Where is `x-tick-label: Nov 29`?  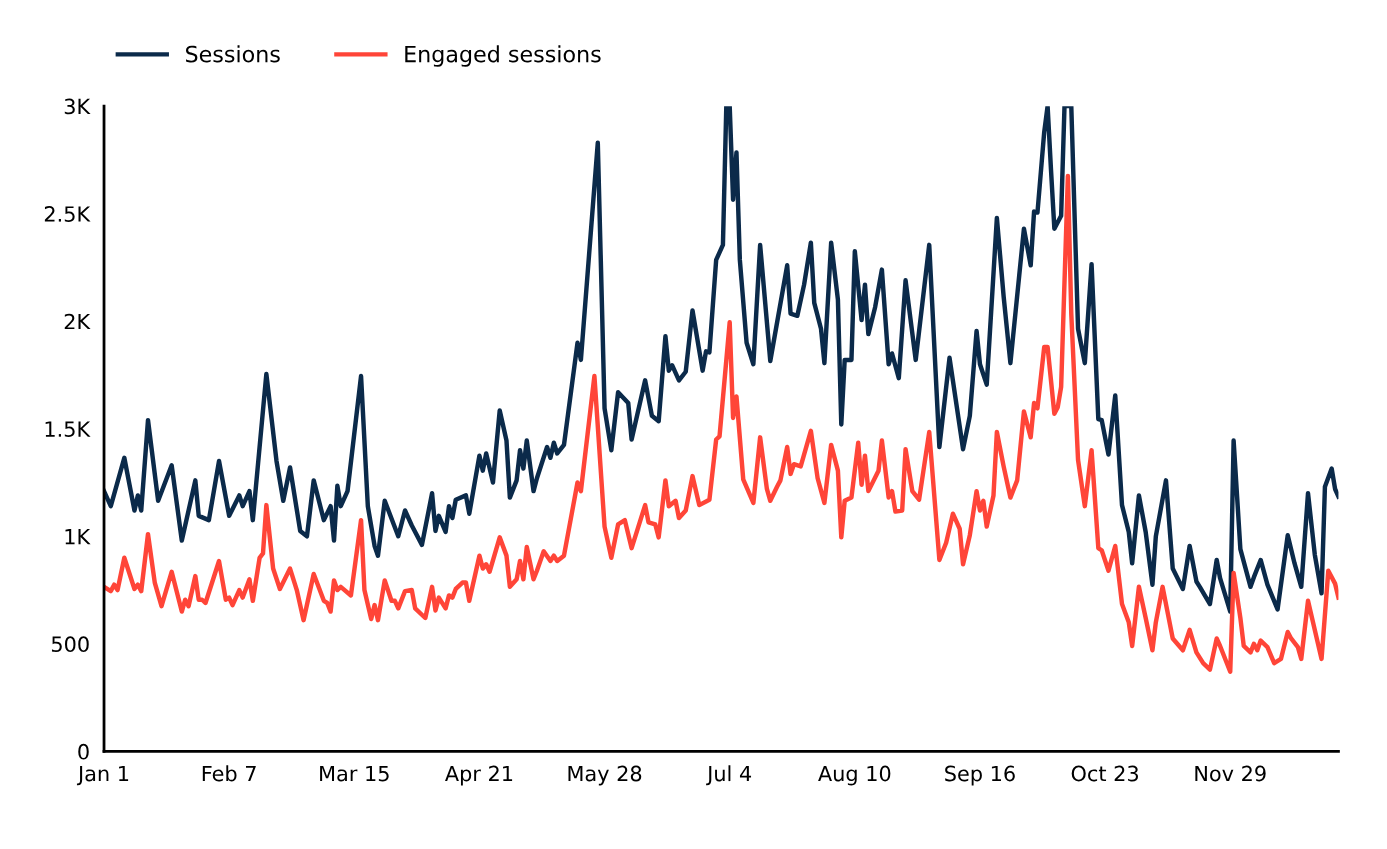
x-tick-label: Nov 29 is located at coordinates (1230, 773).